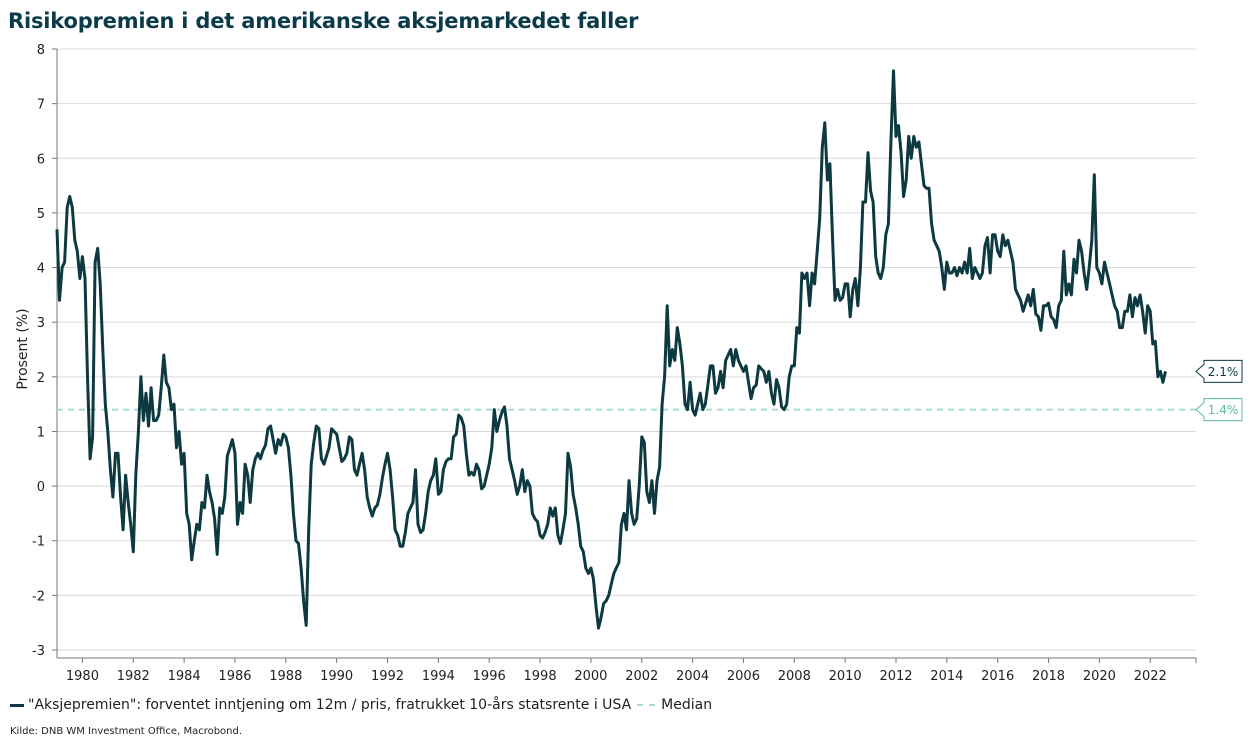 Image resolution: width=1250 pixels, height=750 pixels. What do you see at coordinates (794, 676) in the screenshot?
I see `x-tick-label: 2008` at bounding box center [794, 676].